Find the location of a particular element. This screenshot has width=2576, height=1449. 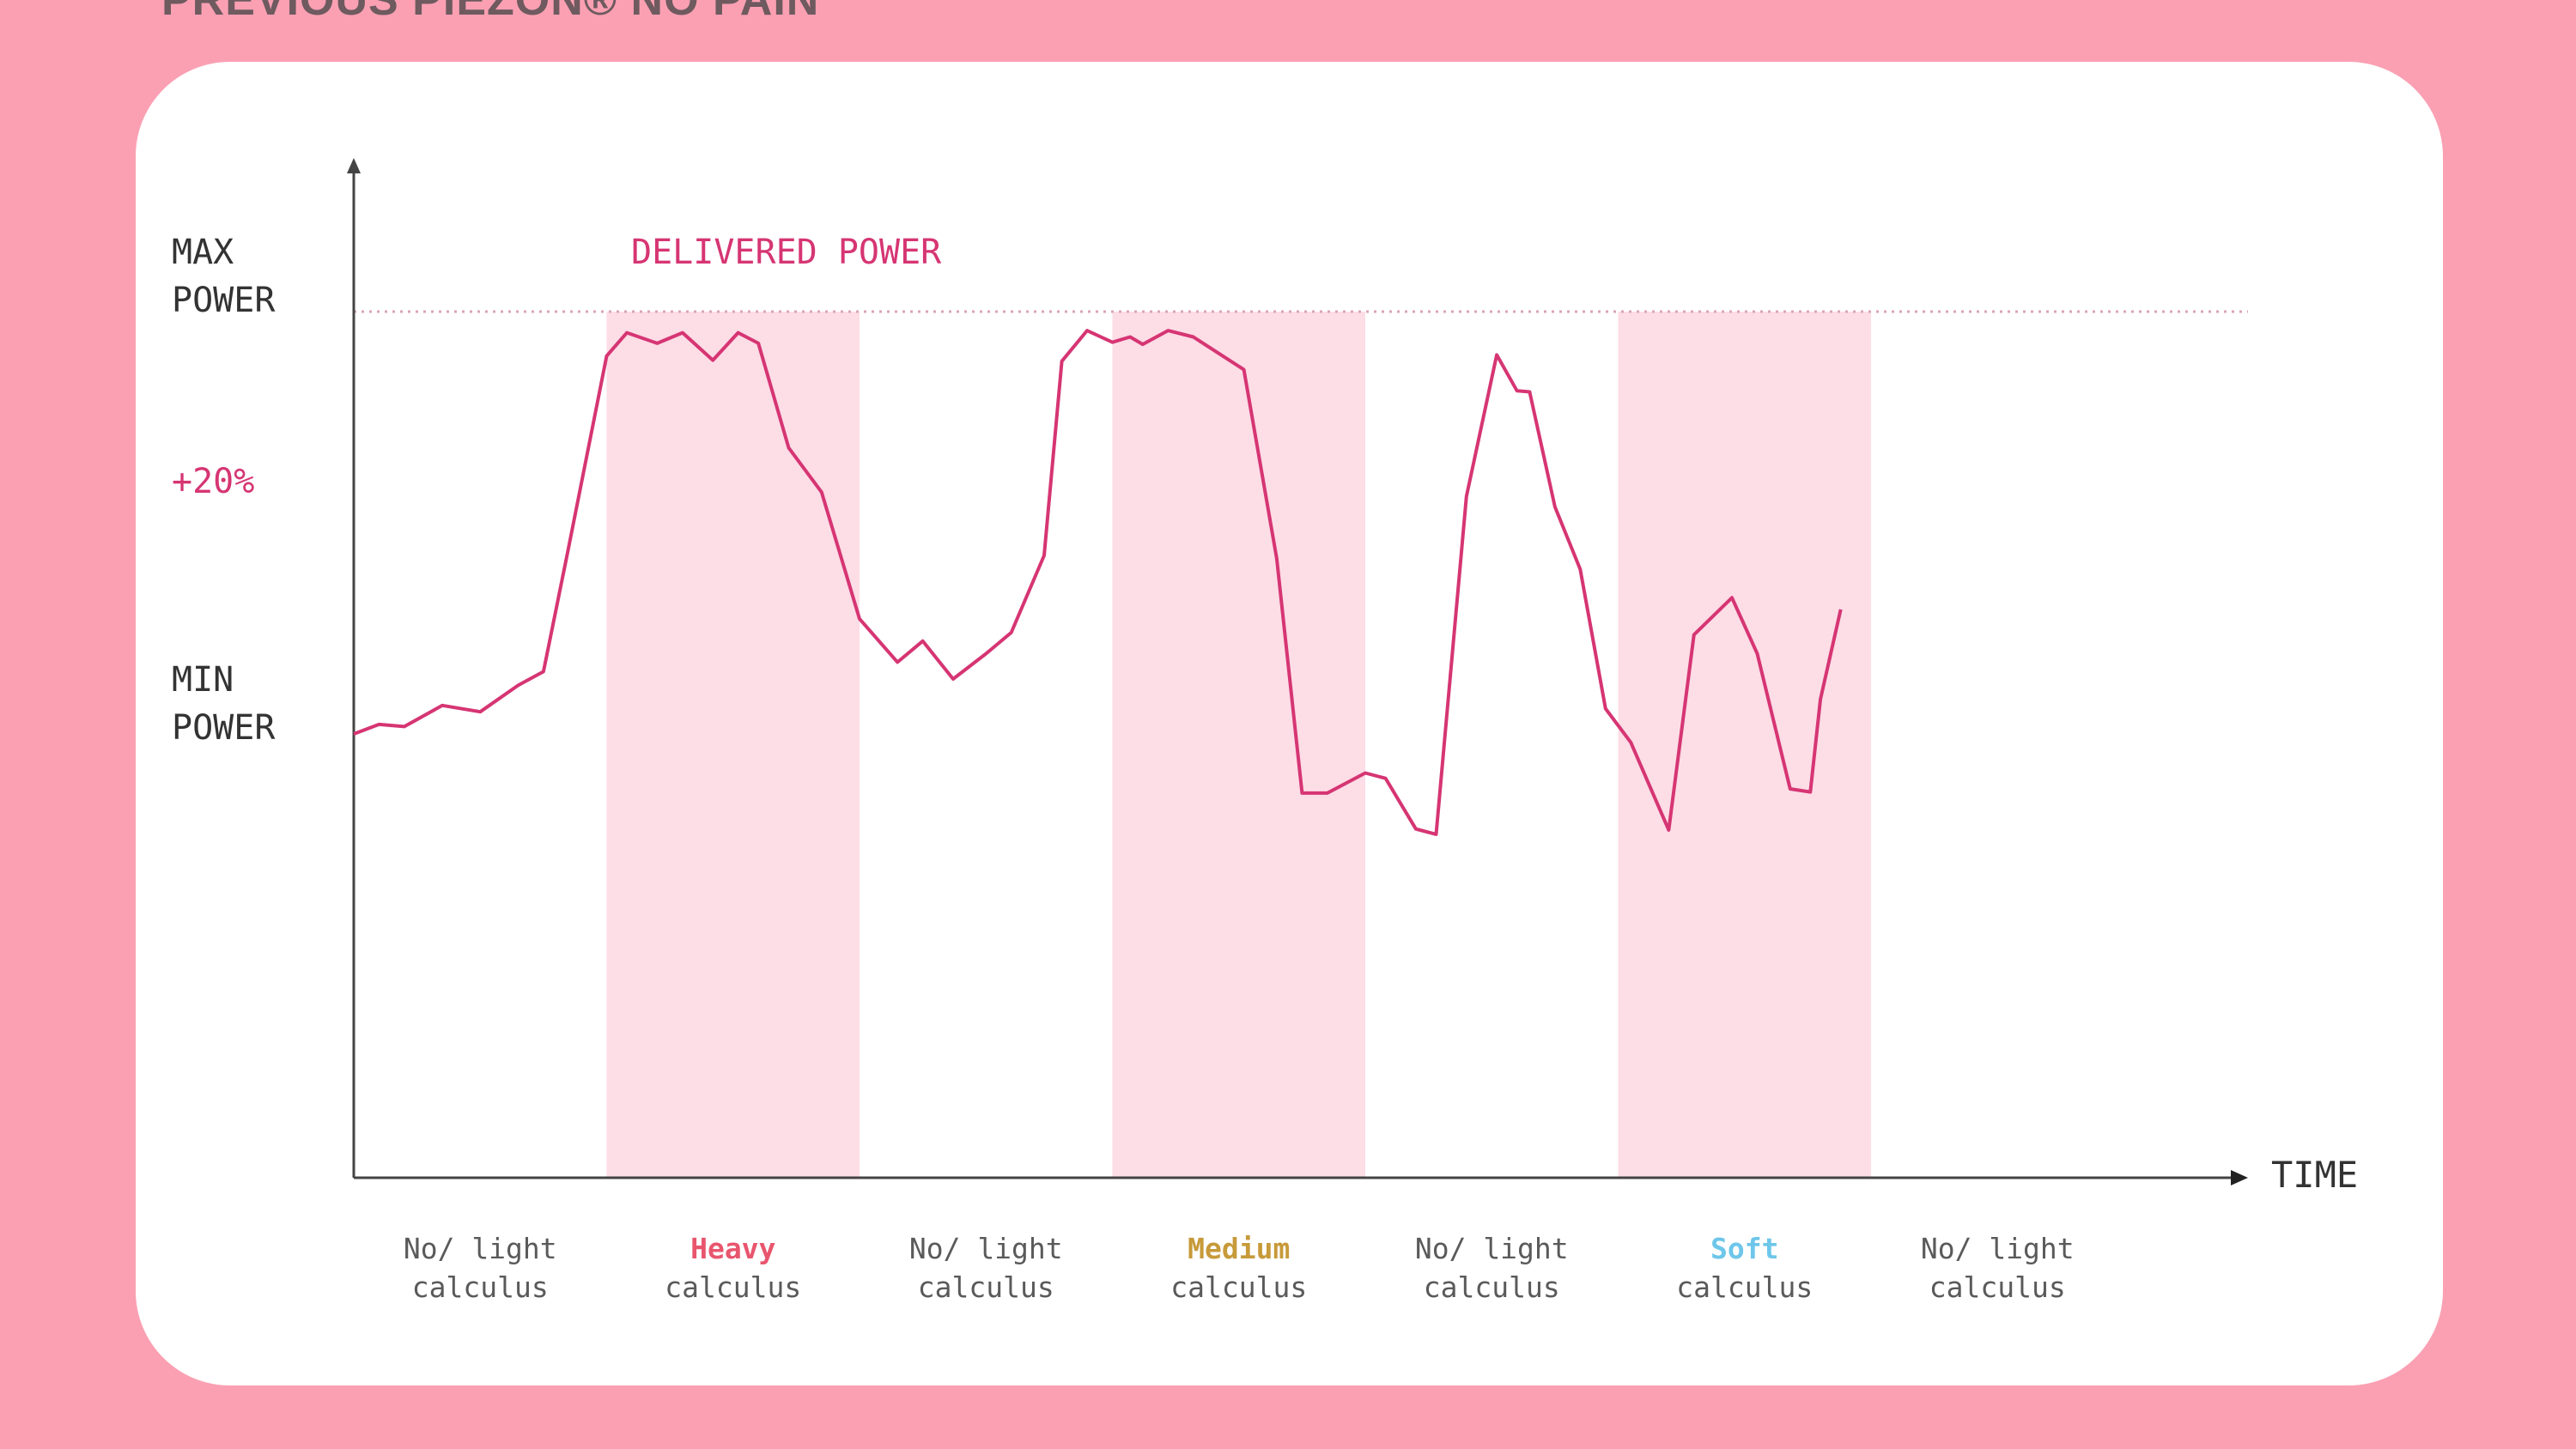

max-power-label: MAX POWER is located at coordinates (224, 276).